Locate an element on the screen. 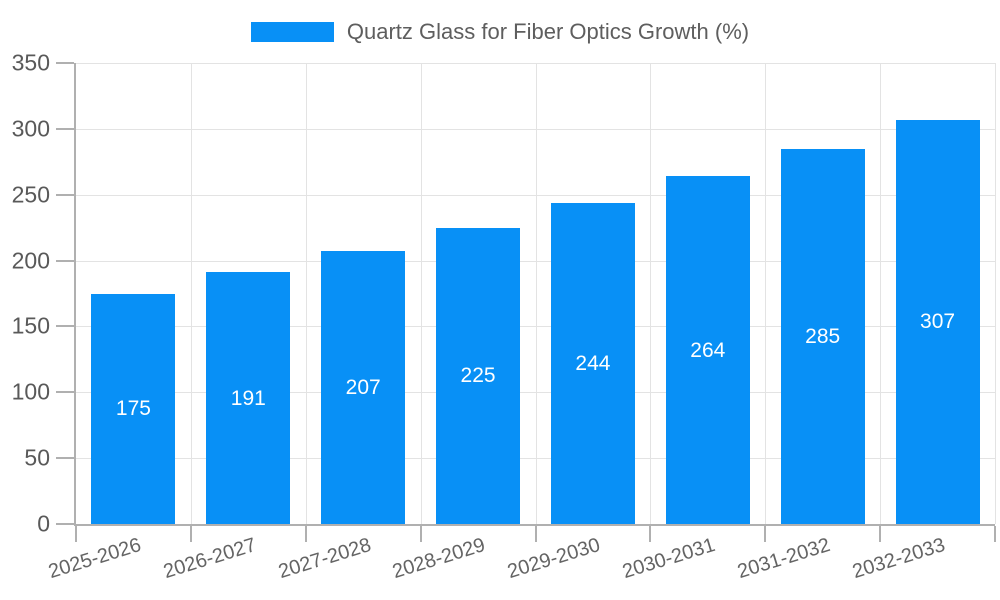 This screenshot has width=1000, height=600. bar: 175 is located at coordinates (133, 408).